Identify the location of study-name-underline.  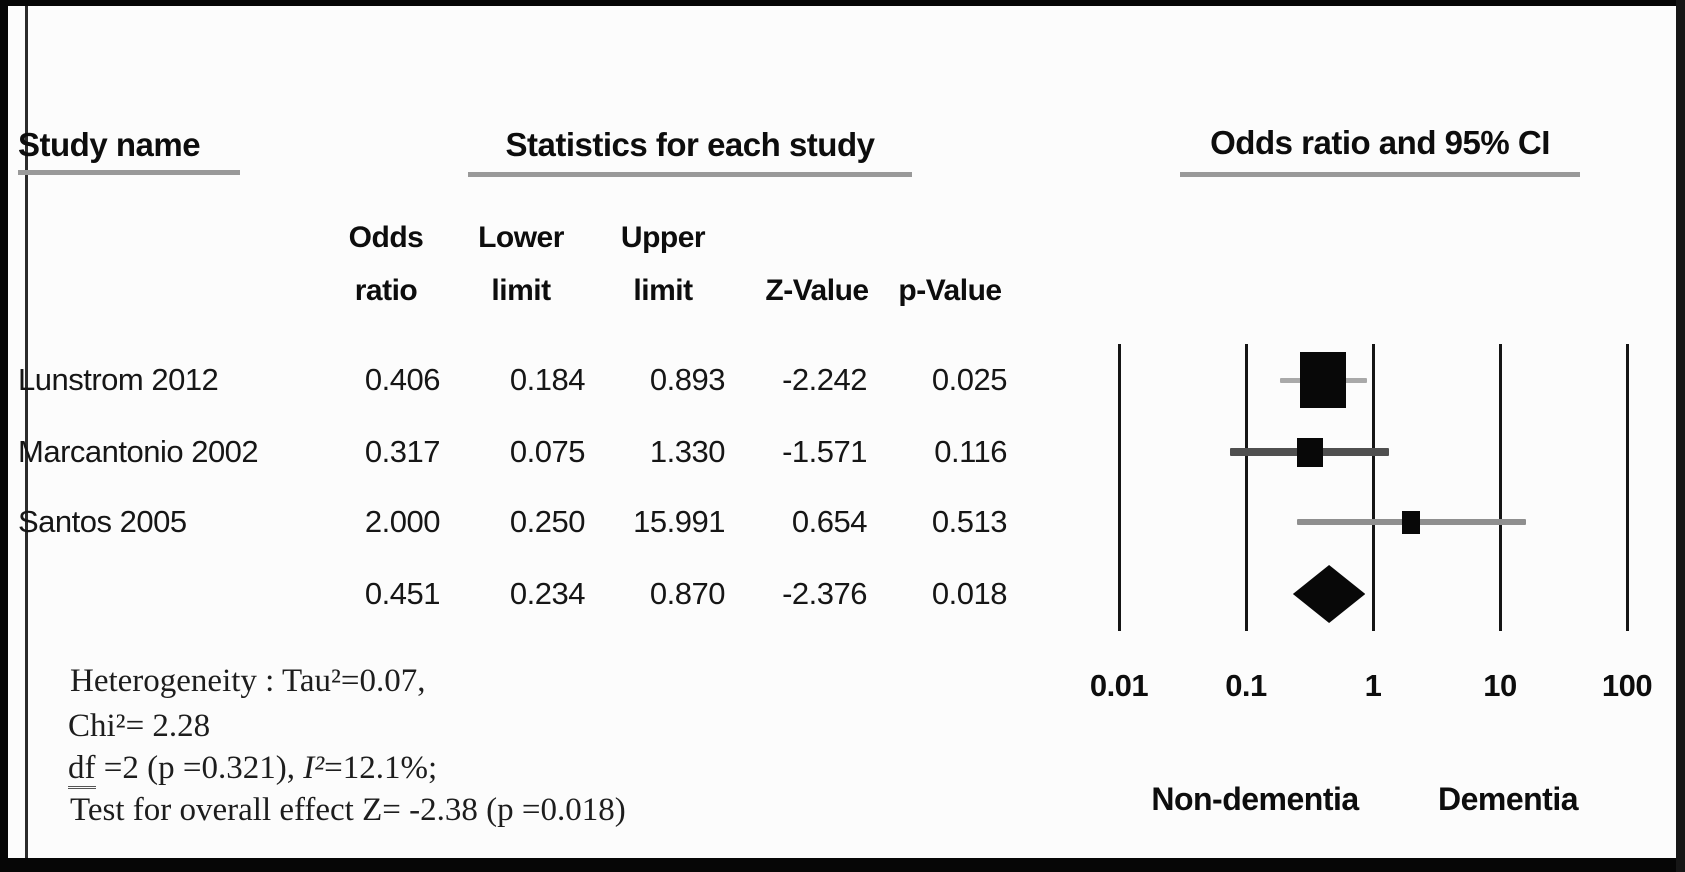
(129, 172).